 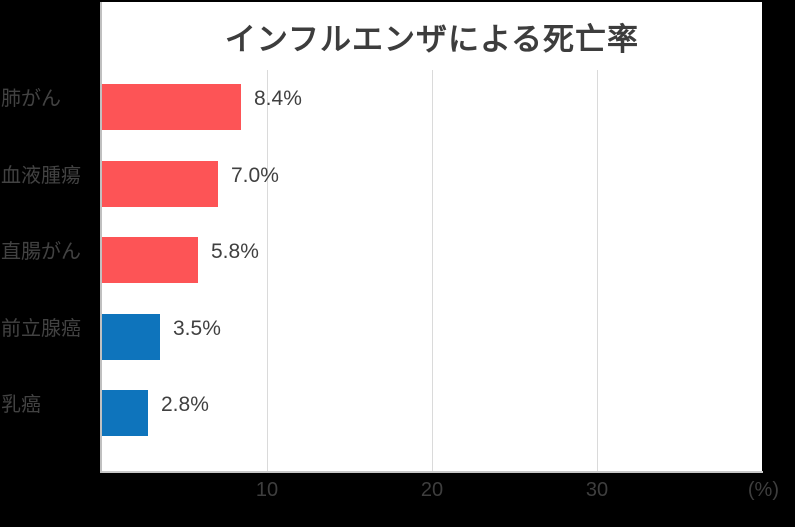 What do you see at coordinates (101, 237) in the screenshot?
I see `y-axis-line` at bounding box center [101, 237].